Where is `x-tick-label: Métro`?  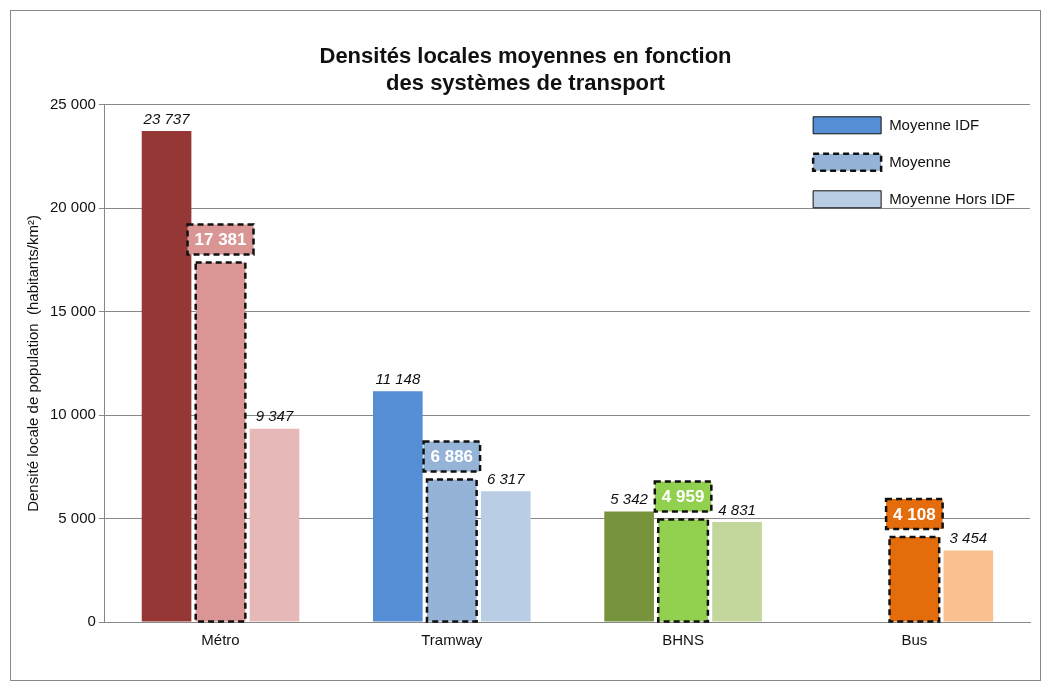 x-tick-label: Métro is located at coordinates (220, 640).